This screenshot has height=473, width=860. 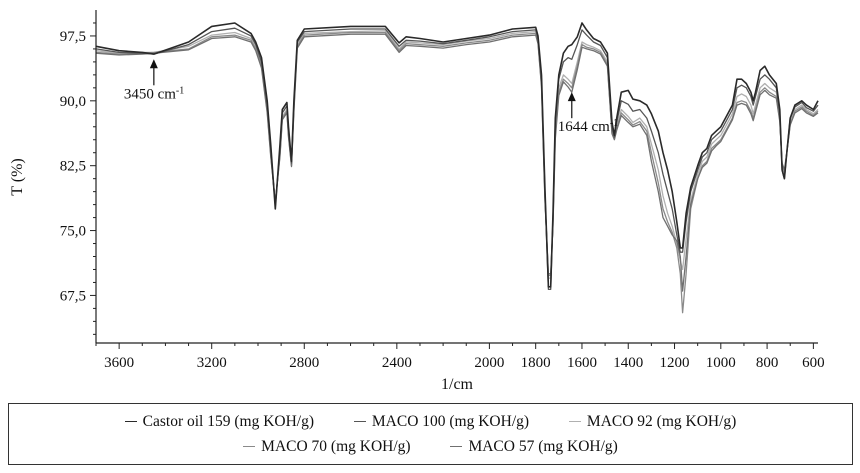 What do you see at coordinates (450, 421) in the screenshot?
I see `legend-label: MACO 100 (mg KOH/g)` at bounding box center [450, 421].